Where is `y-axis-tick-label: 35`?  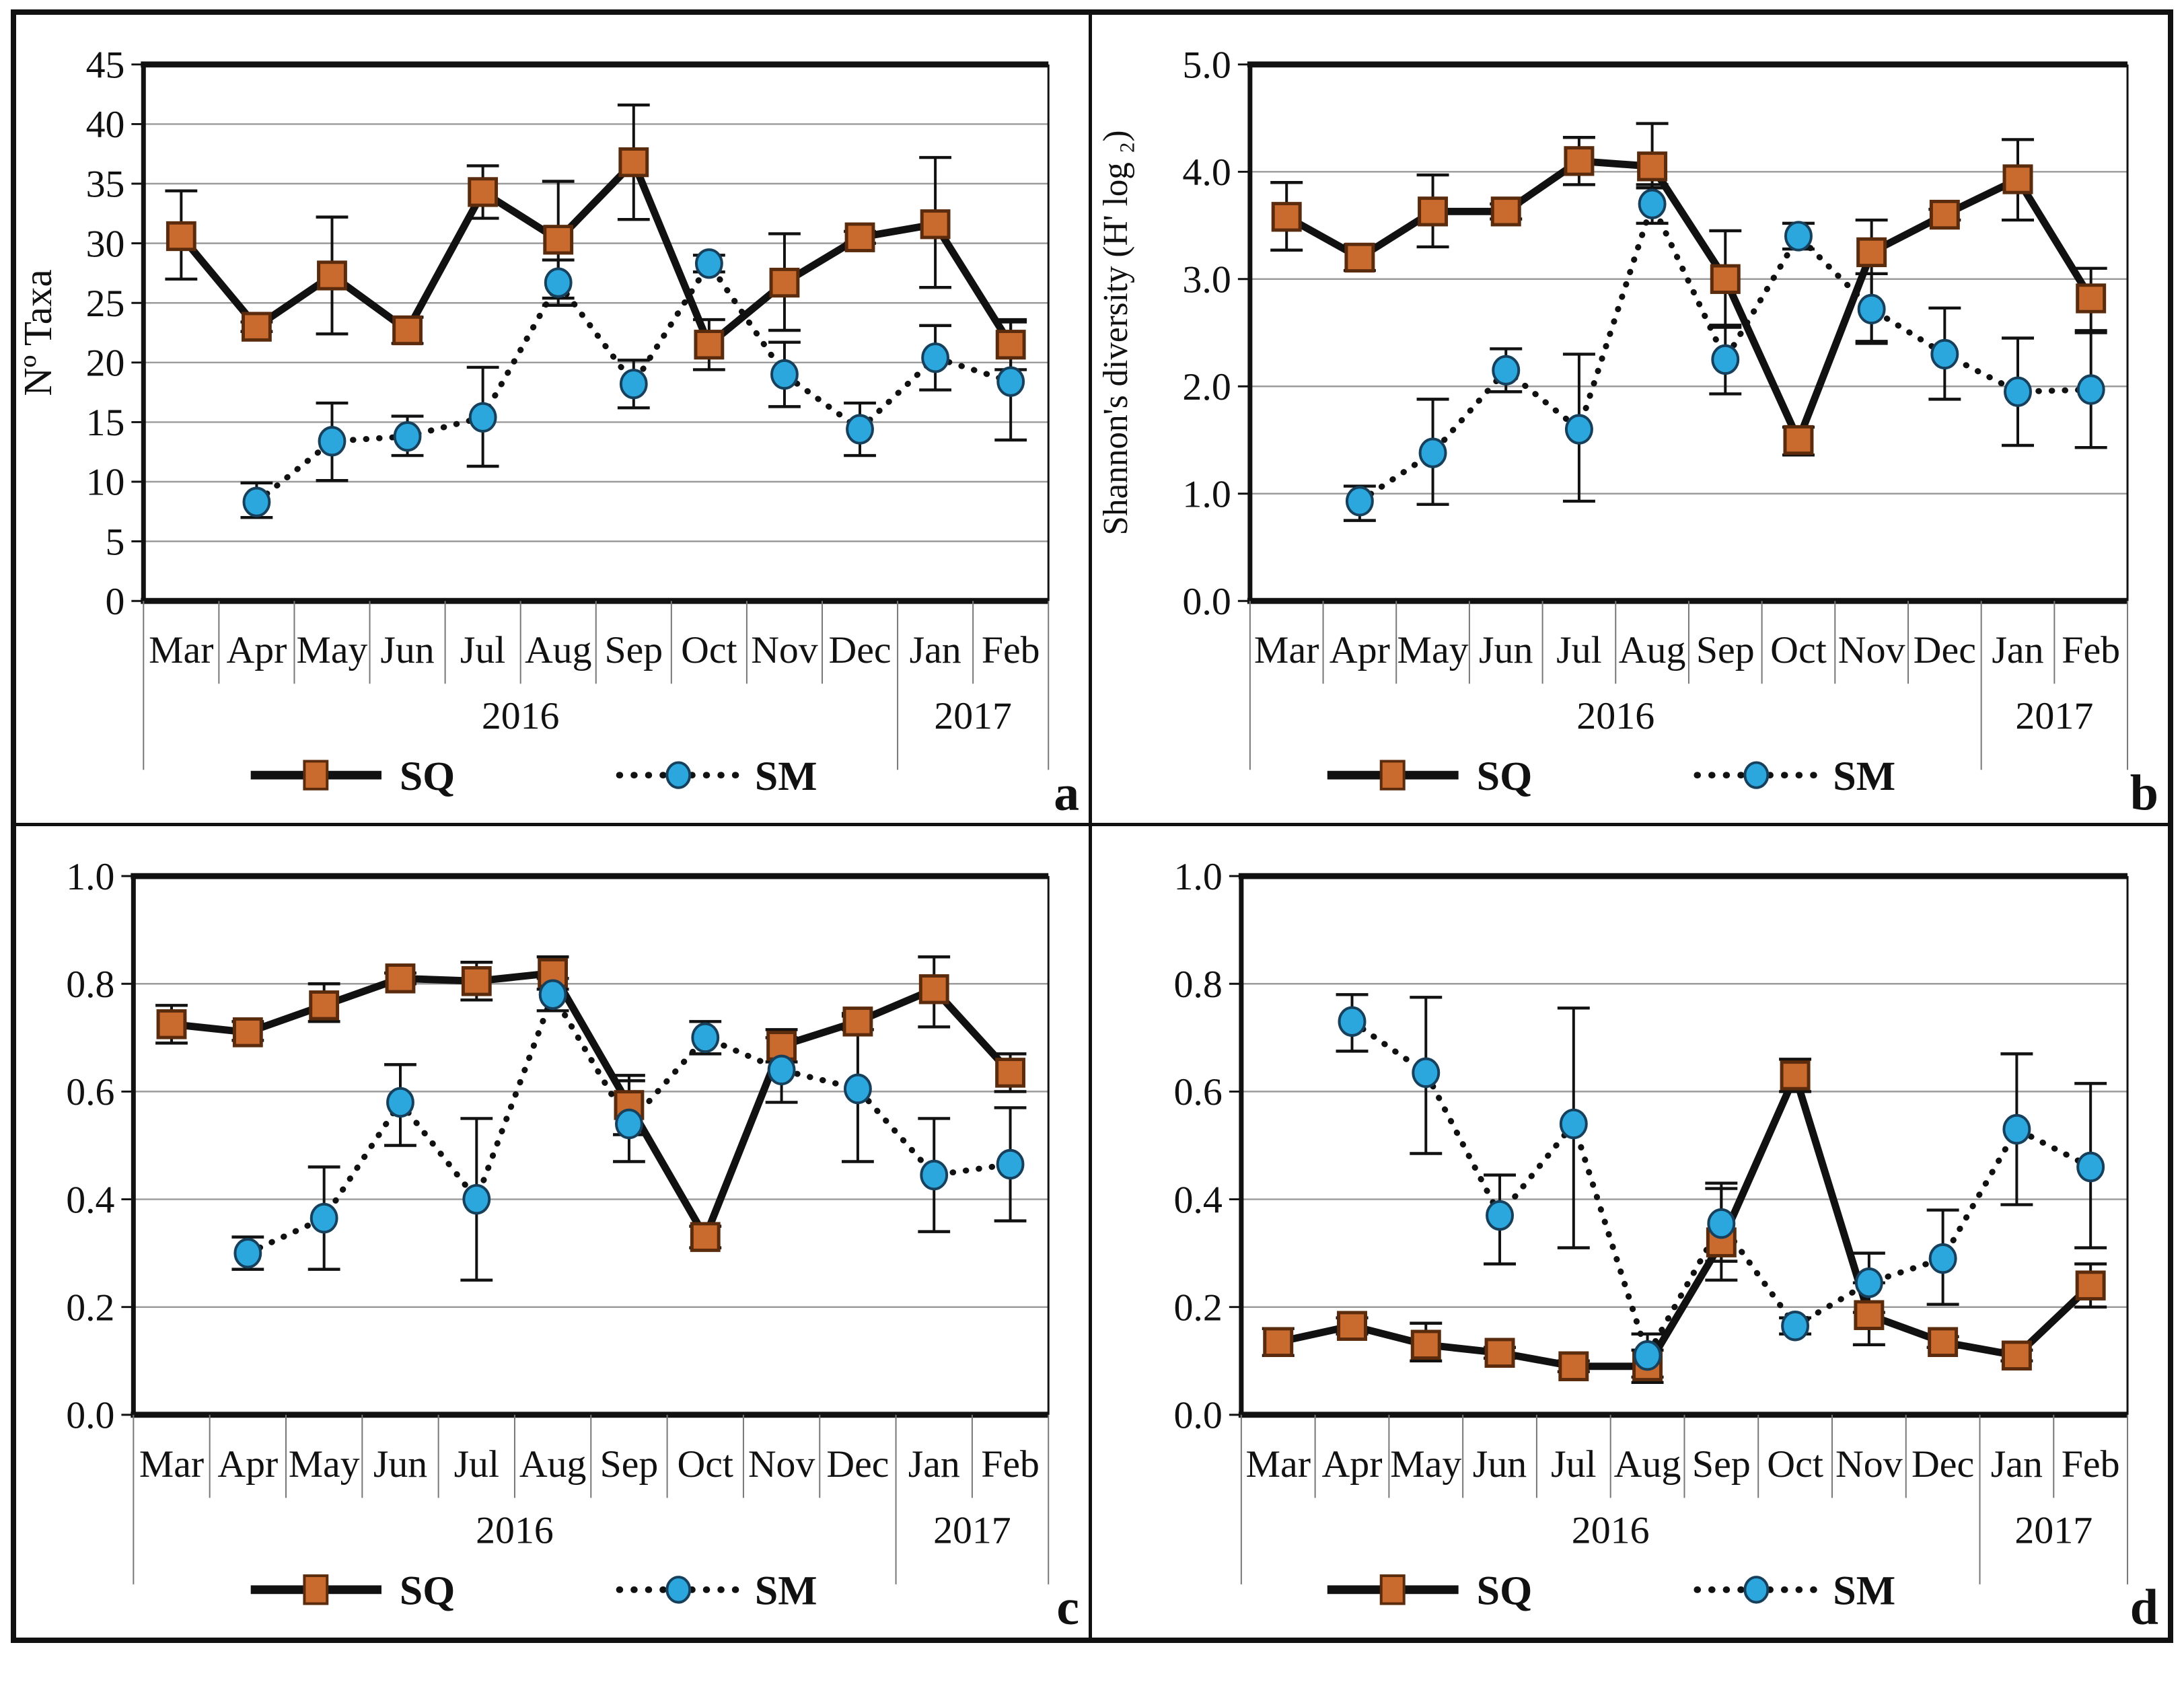
y-axis-tick-label: 35 is located at coordinates (105, 184).